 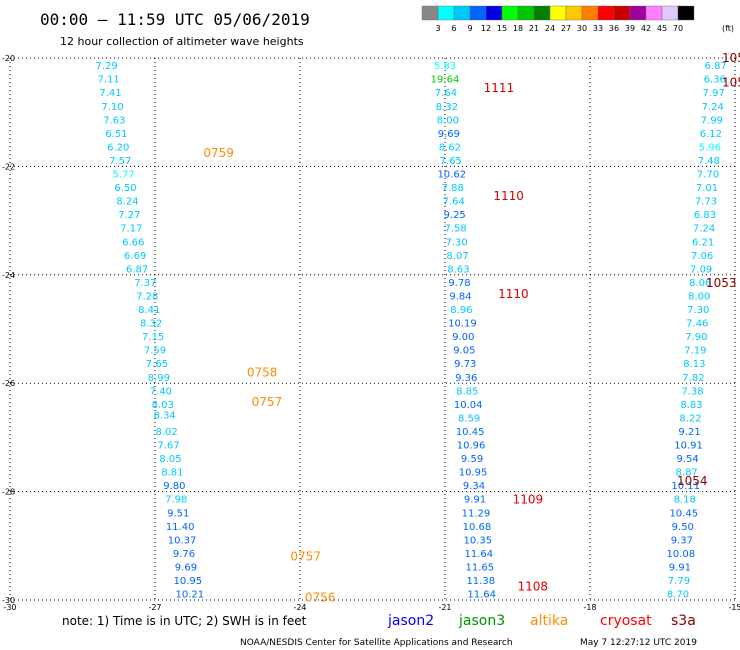 I want to click on wave-height-value: 7.99, so click(x=712, y=120).